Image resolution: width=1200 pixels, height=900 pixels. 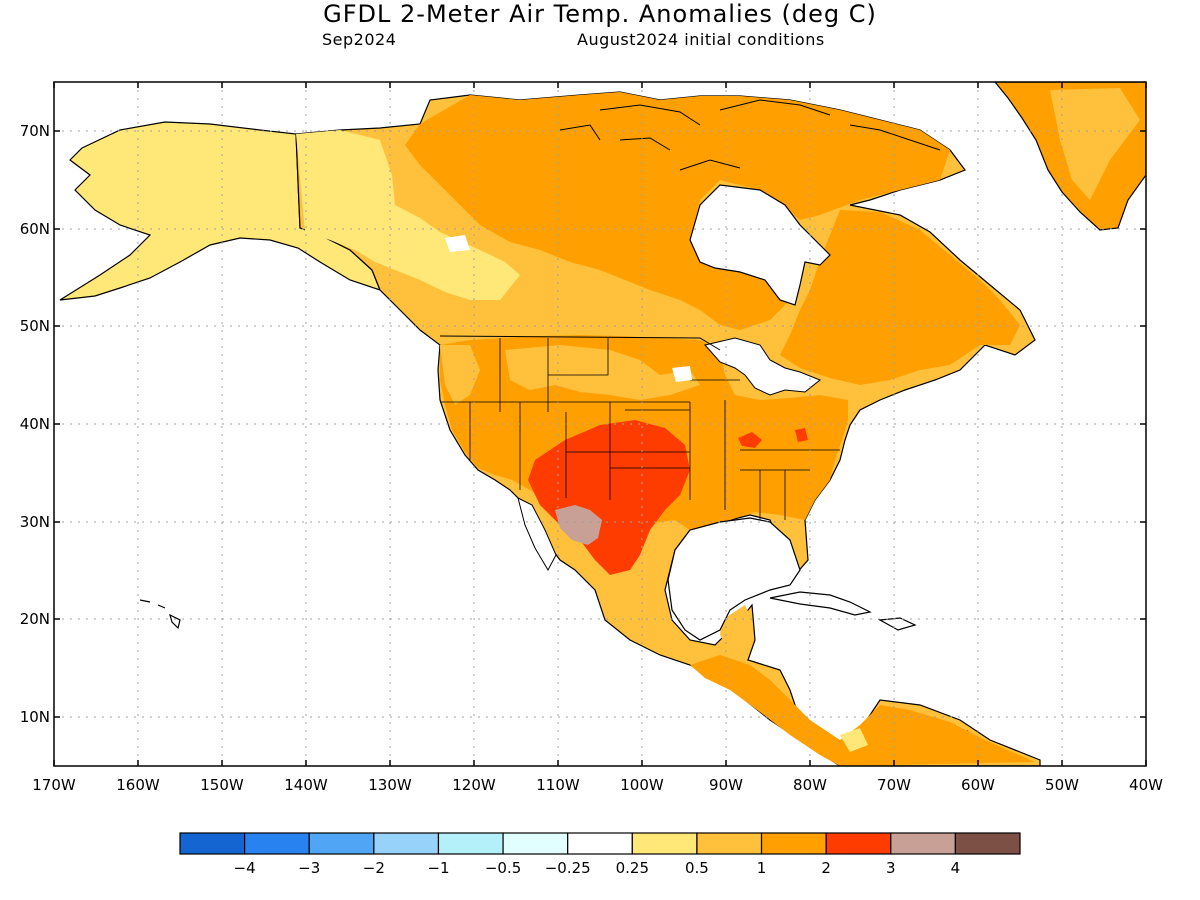 I want to click on lon-label: 80W, so click(x=810, y=785).